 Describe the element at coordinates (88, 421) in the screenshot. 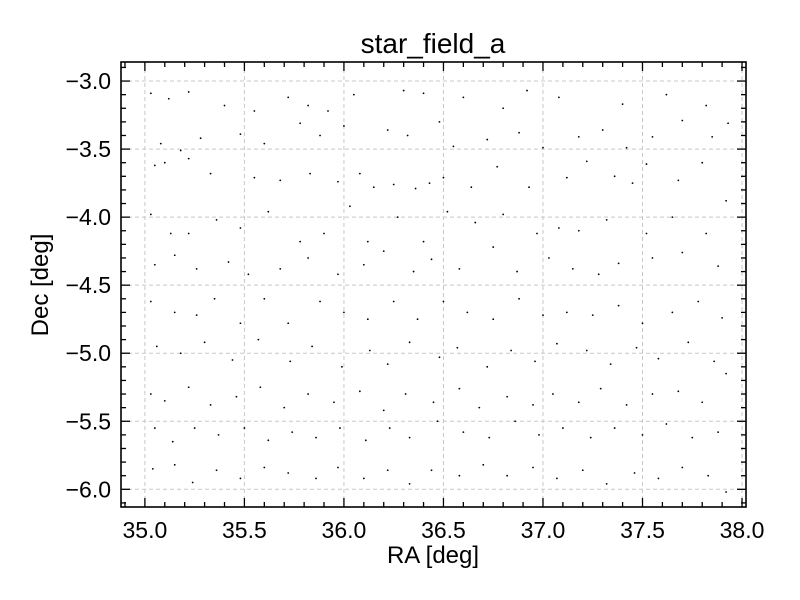

I see `y-tick-label: −5.5` at that location.